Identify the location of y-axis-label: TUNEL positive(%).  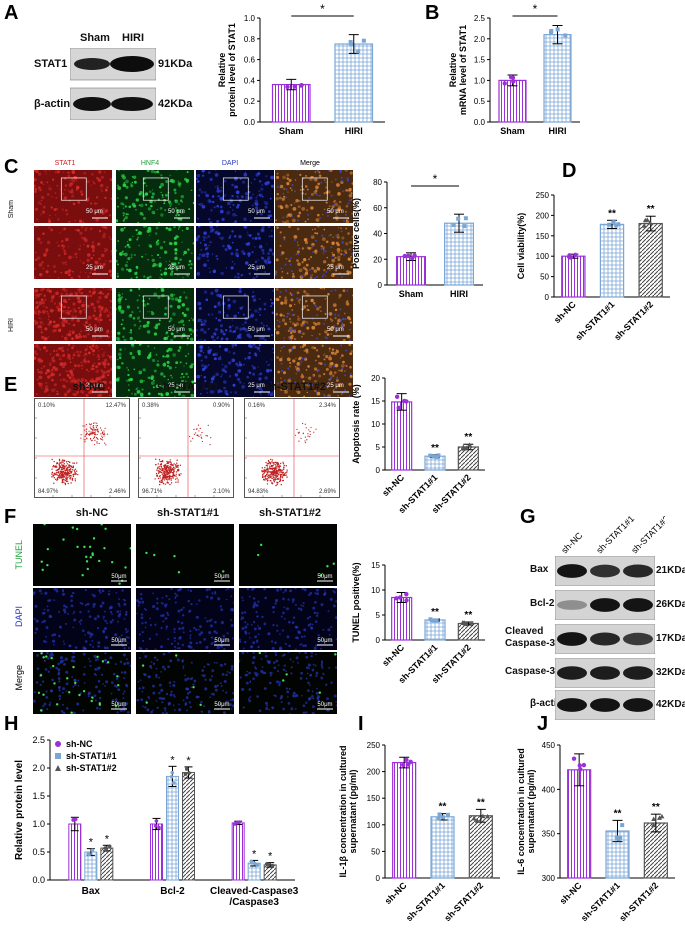
(356, 602).